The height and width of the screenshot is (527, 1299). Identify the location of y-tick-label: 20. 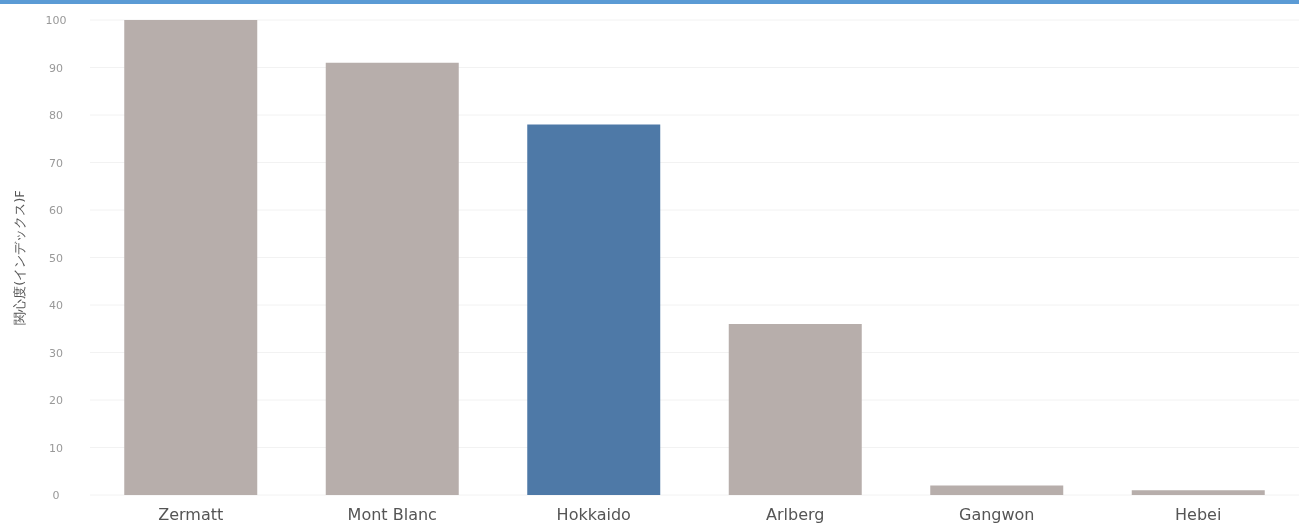
(56, 400).